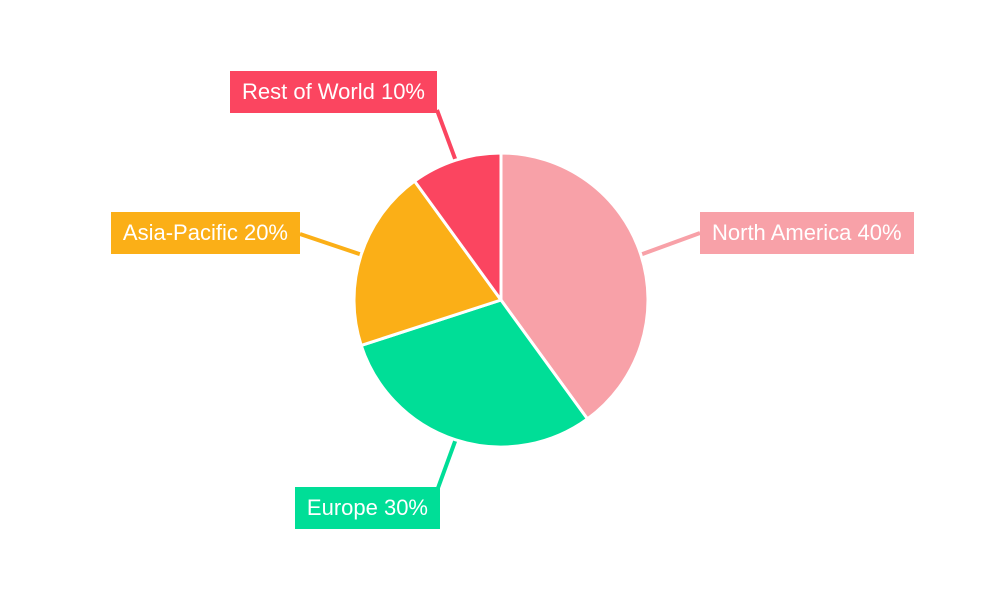 The image size is (1000, 600). I want to click on pie-slice-rest-of-world, so click(458, 226).